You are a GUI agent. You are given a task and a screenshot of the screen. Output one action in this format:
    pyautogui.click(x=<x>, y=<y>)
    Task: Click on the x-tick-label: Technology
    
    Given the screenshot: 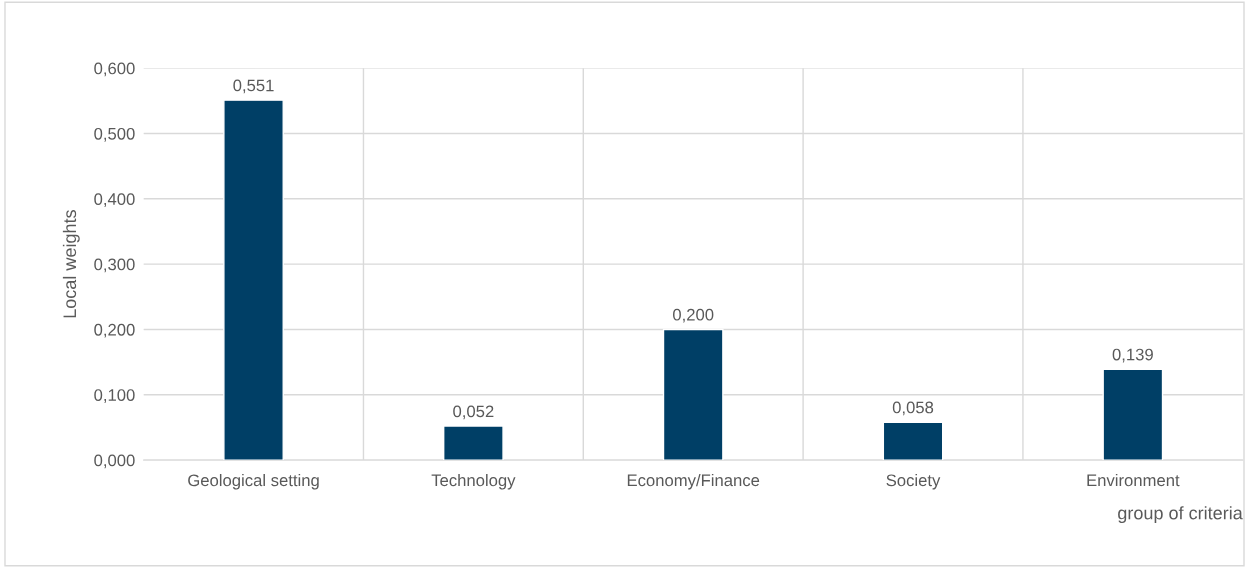 What is the action you would take?
    pyautogui.click(x=473, y=481)
    